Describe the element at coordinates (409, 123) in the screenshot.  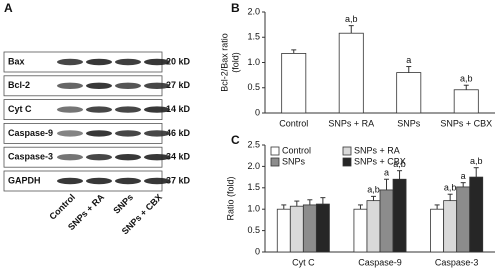
I see `x-tick-label: SNPs` at that location.